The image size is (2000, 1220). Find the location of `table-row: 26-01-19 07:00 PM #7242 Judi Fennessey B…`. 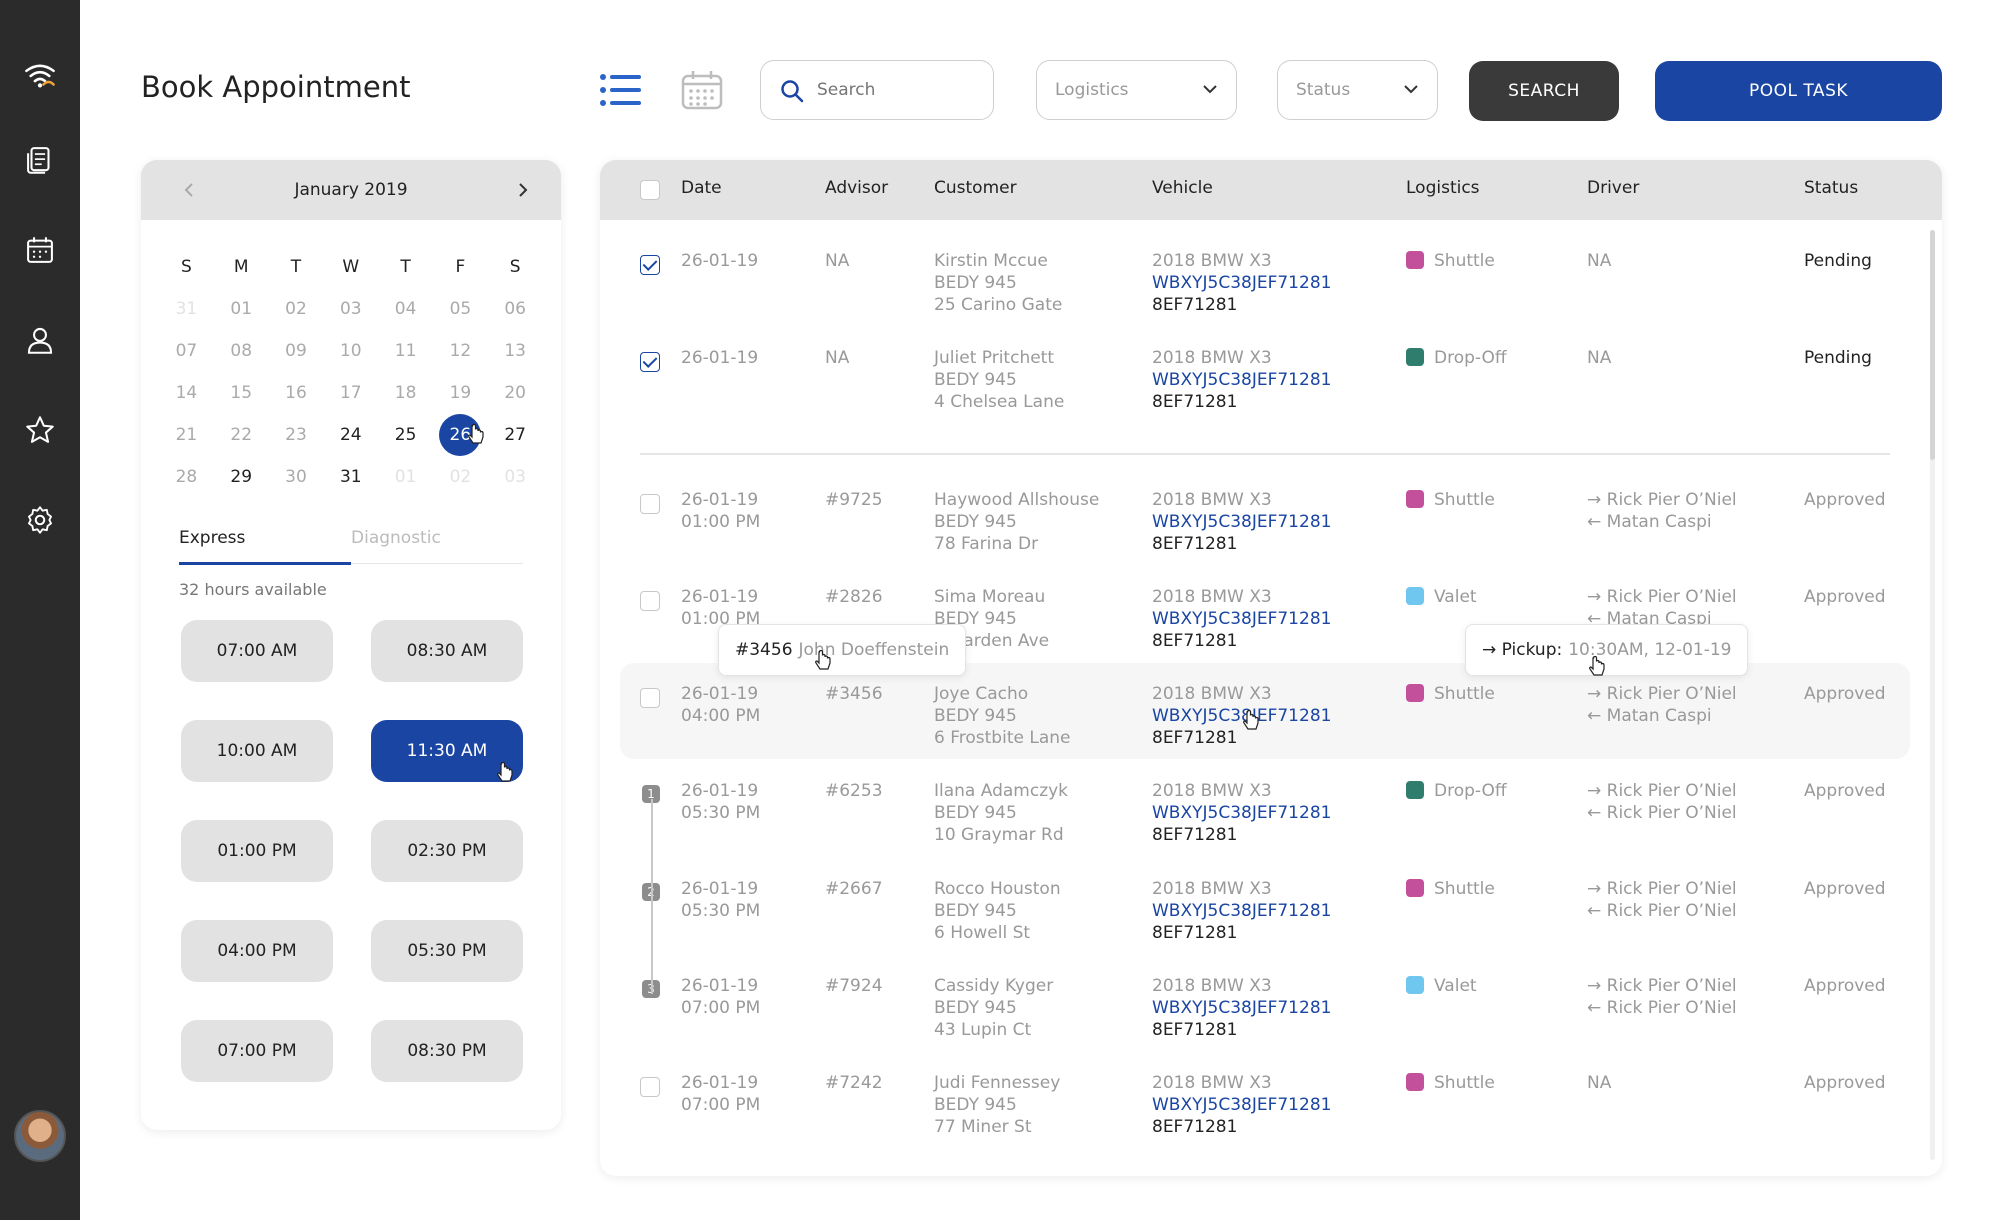

table-row: 26-01-19 07:00 PM #7242 Judi Fennessey B… is located at coordinates (1271, 1120).